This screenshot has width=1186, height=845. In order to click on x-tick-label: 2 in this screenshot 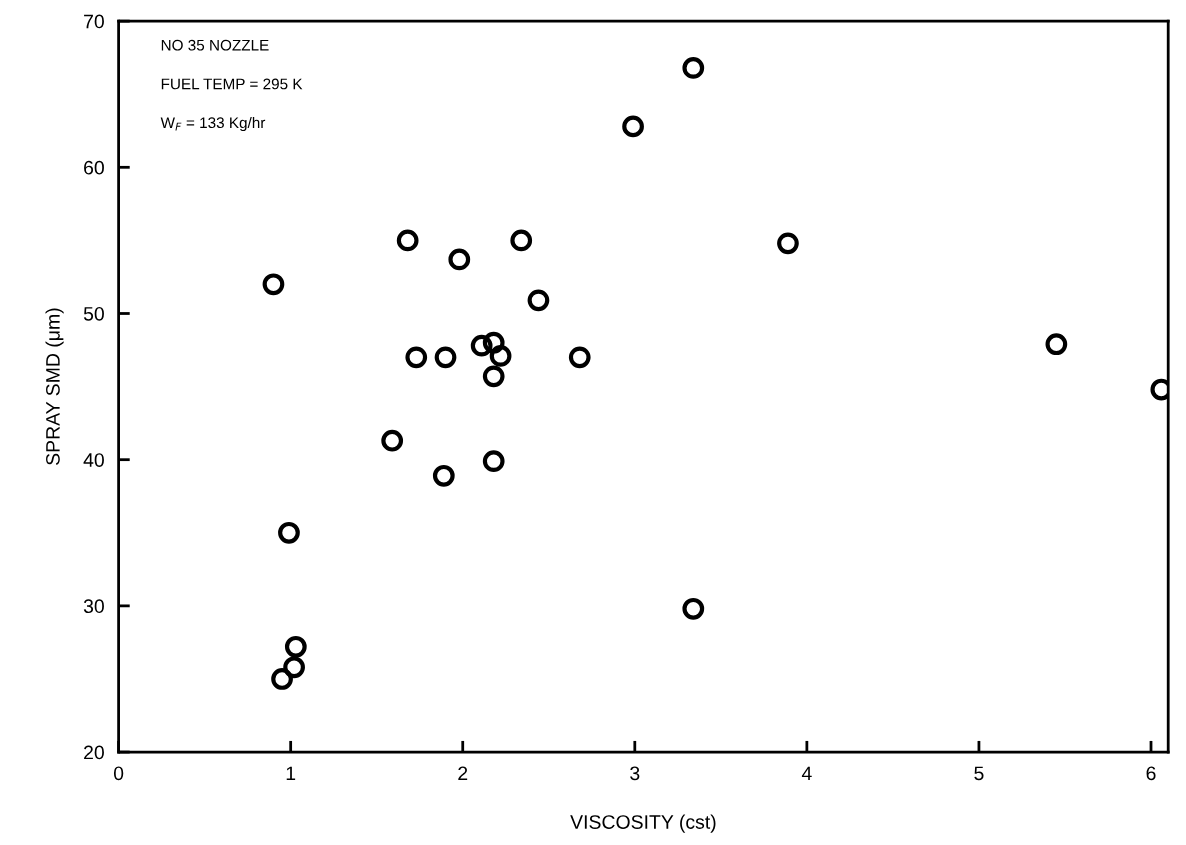, I will do `click(463, 773)`.